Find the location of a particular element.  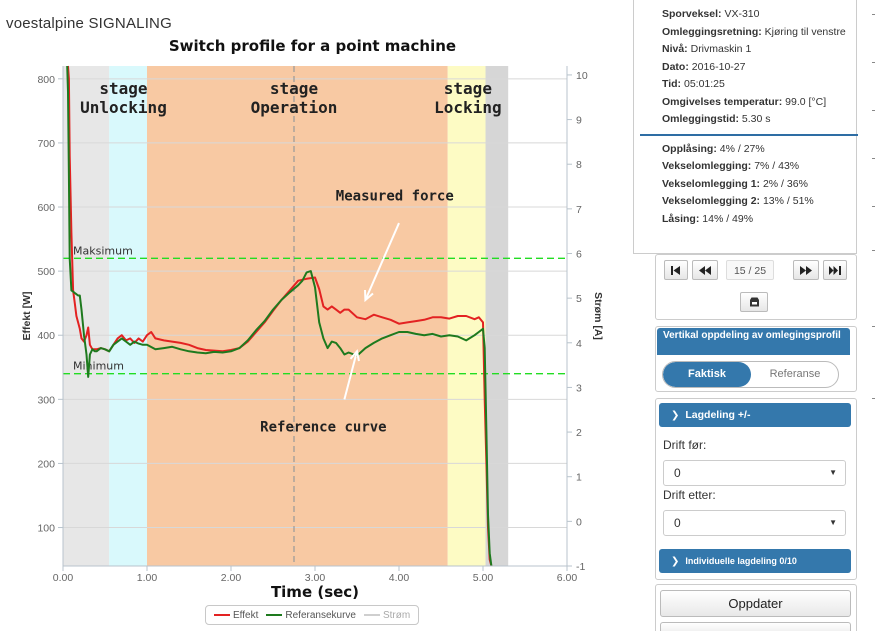

x-tick-label: 2.00 is located at coordinates (231, 578).